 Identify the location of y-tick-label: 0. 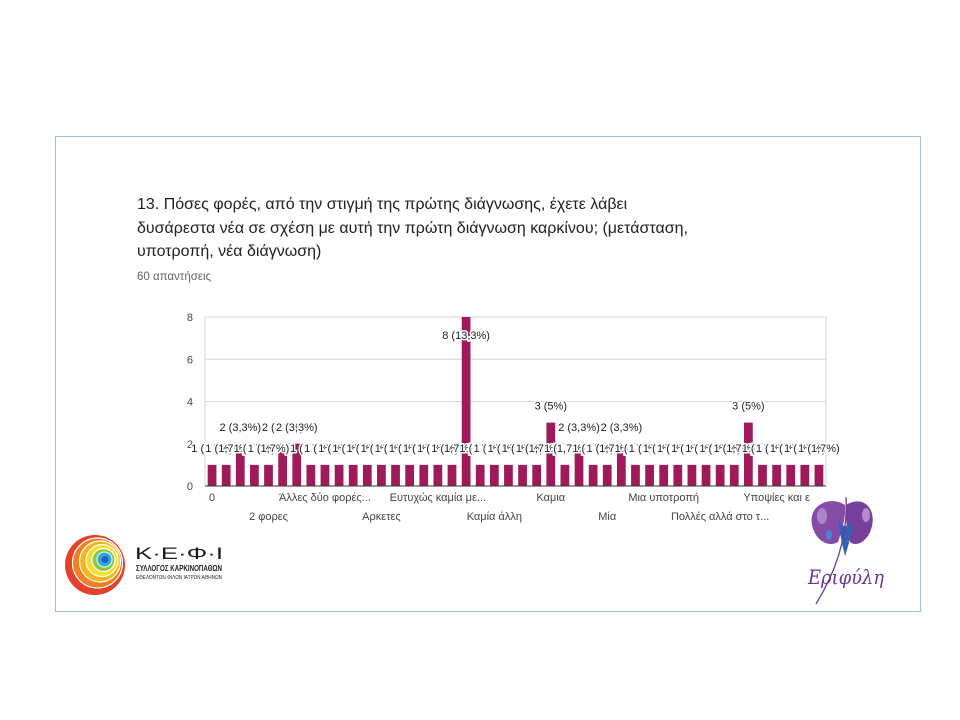
(190, 487).